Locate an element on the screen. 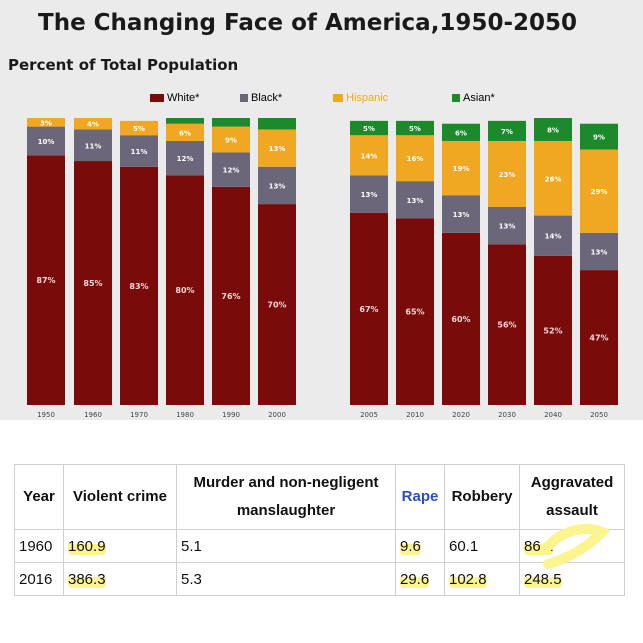 Image resolution: width=643 pixels, height=643 pixels. cell-rape: 9.6 is located at coordinates (420, 546).